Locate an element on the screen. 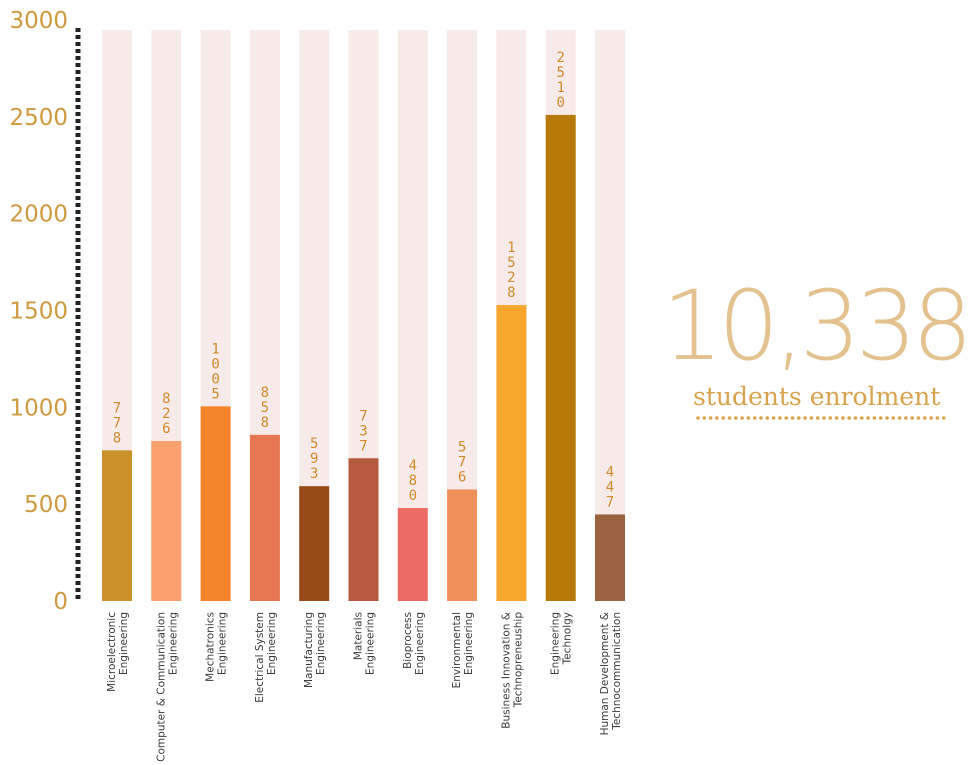 The width and height of the screenshot is (977, 765). svg-text: BioprocessEngineering is located at coordinates (414, 643).